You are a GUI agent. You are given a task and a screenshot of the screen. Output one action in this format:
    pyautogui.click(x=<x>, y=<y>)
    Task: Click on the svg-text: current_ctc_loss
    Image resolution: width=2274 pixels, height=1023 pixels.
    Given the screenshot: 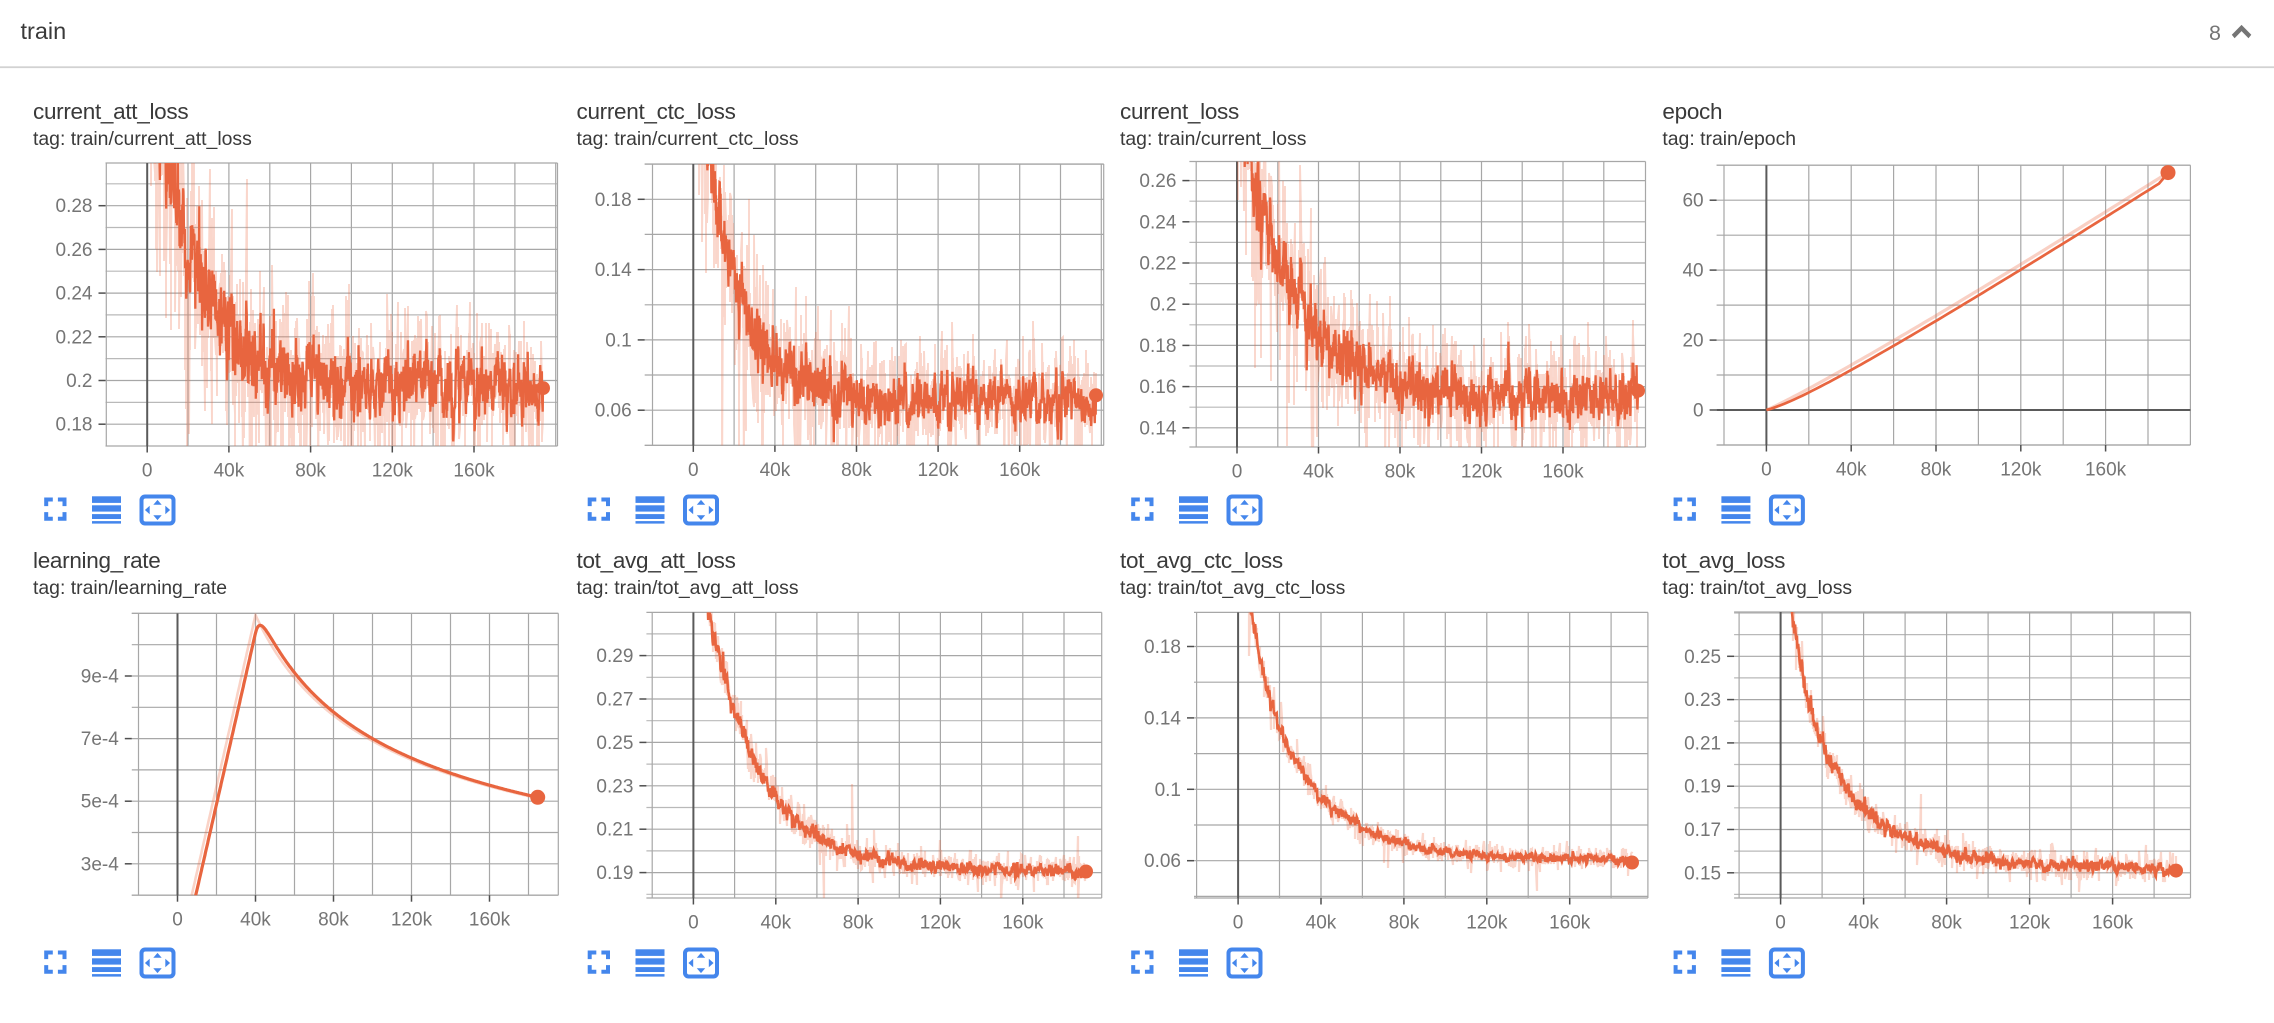 What is the action you would take?
    pyautogui.click(x=656, y=111)
    